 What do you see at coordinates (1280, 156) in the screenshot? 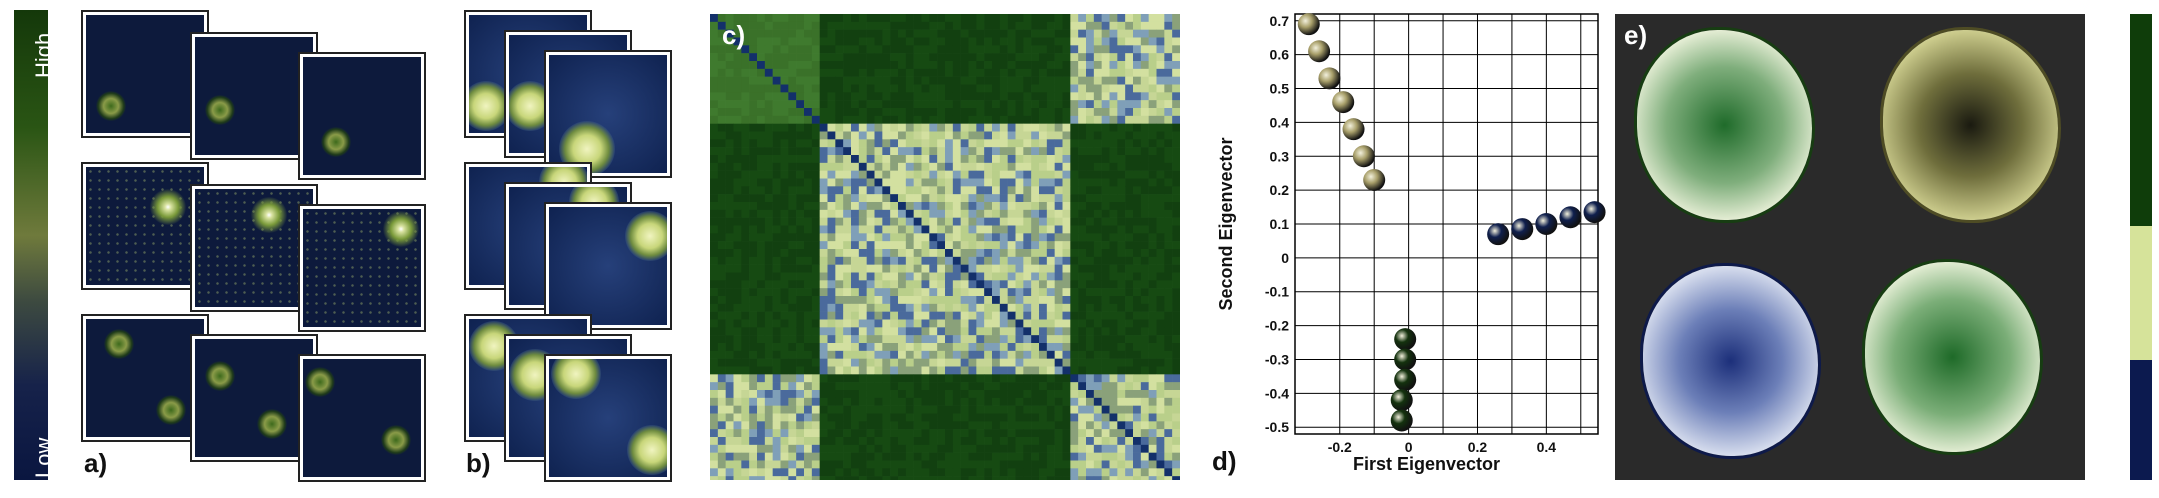
I see `y-tick-label: 0.3` at bounding box center [1280, 156].